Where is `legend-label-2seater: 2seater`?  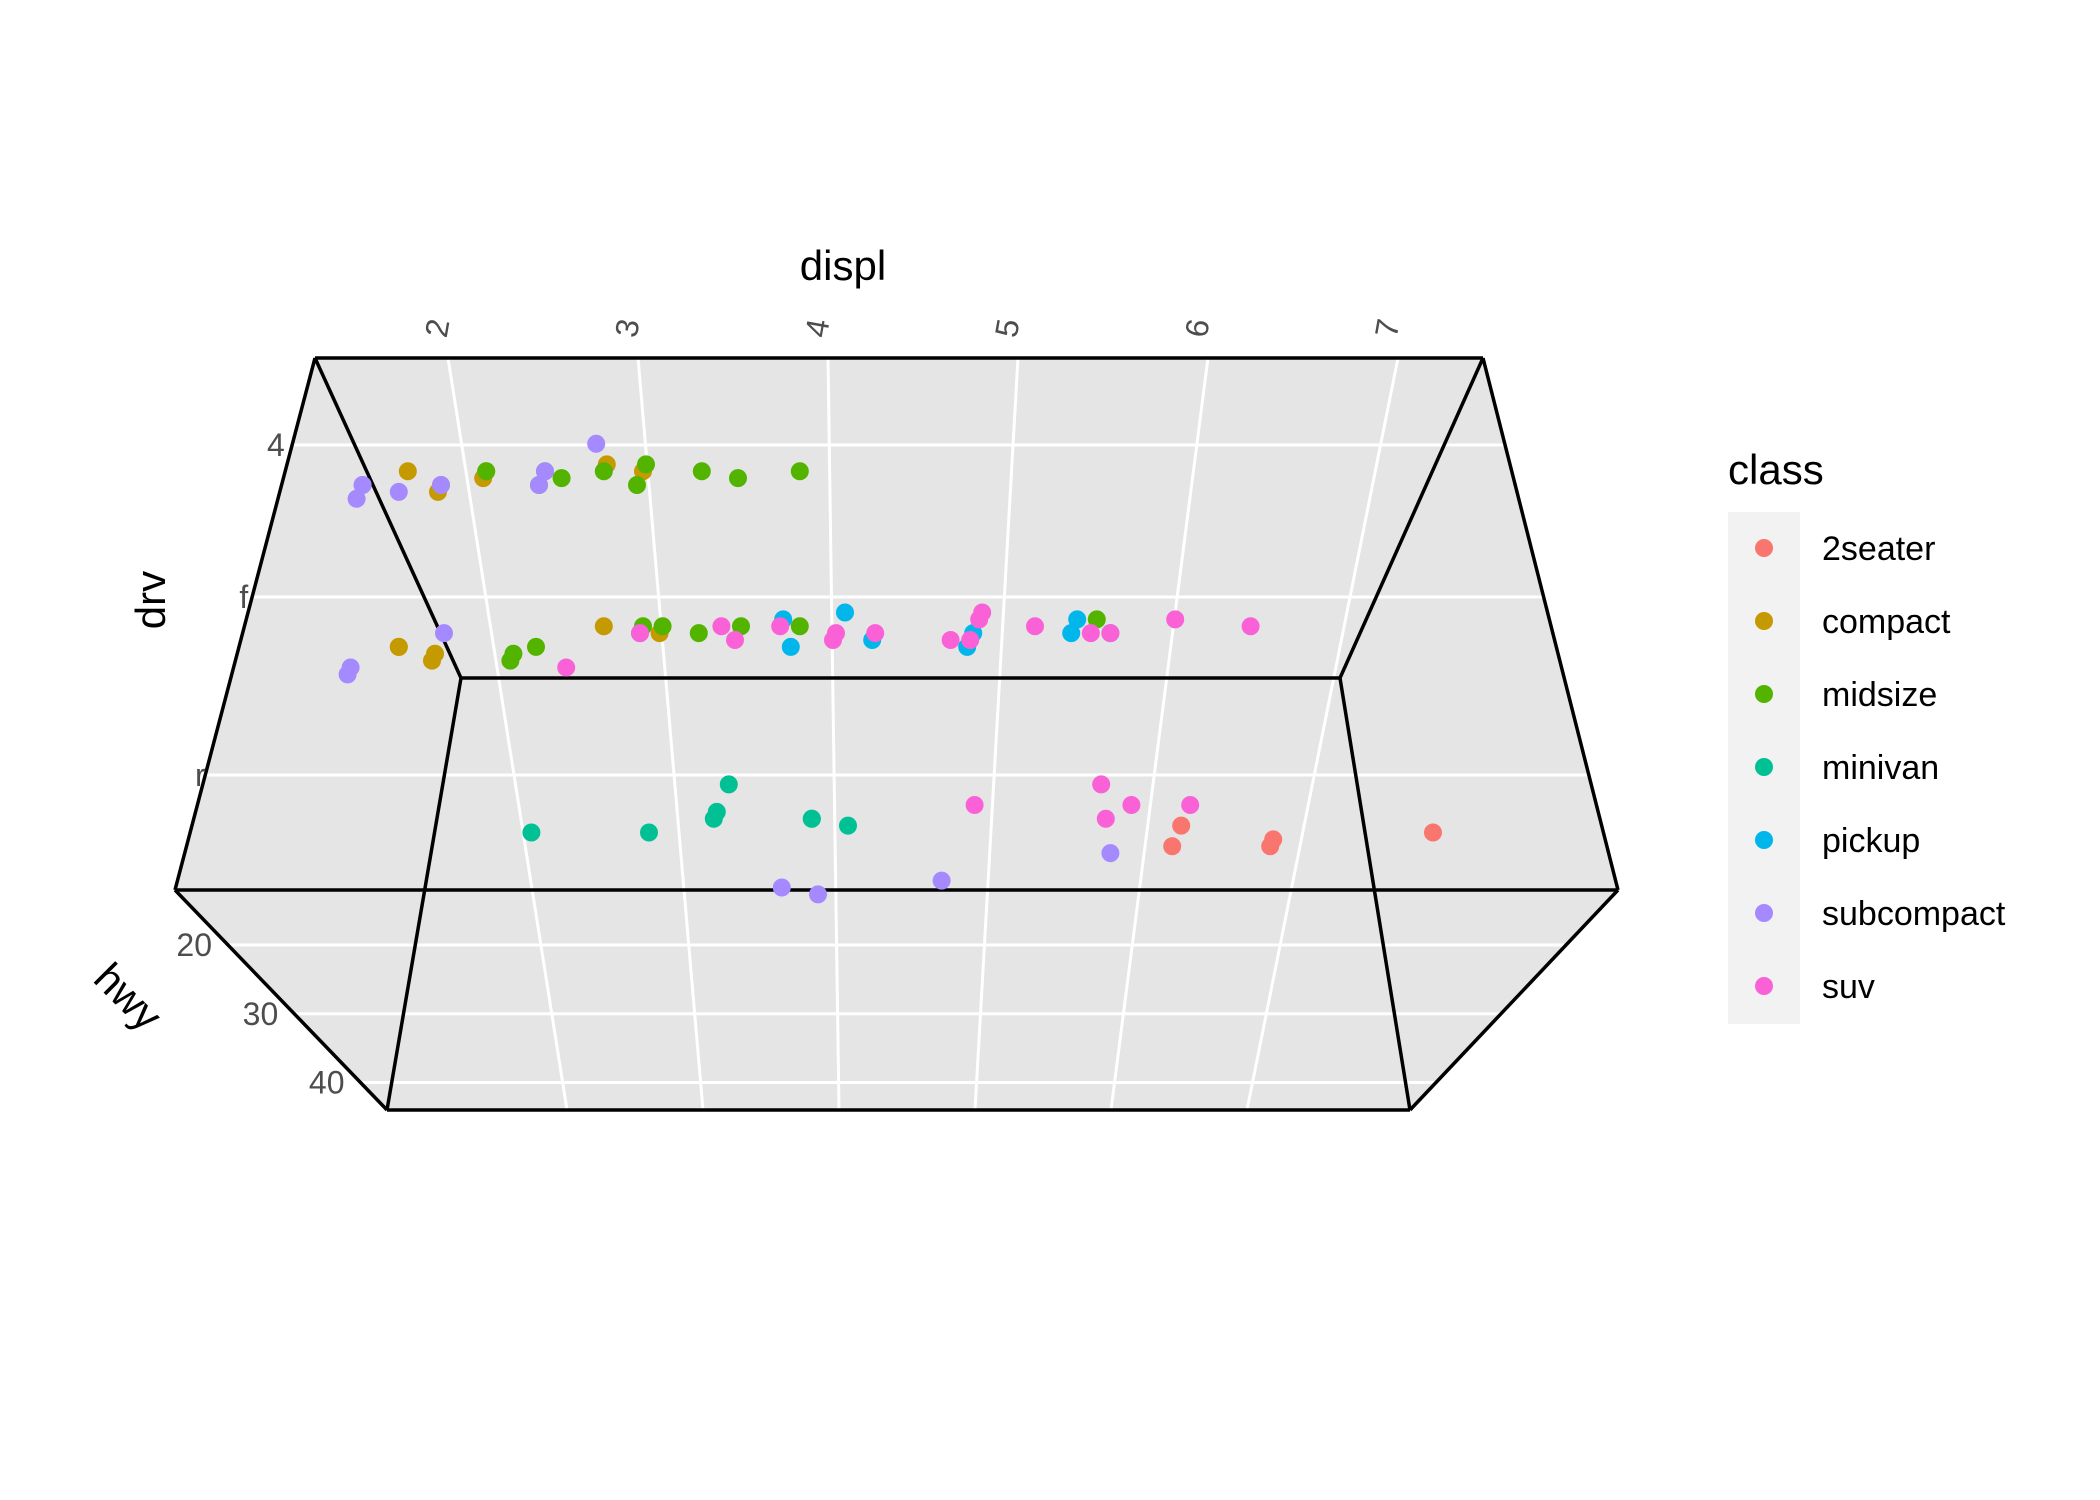 legend-label-2seater: 2seater is located at coordinates (1878, 549).